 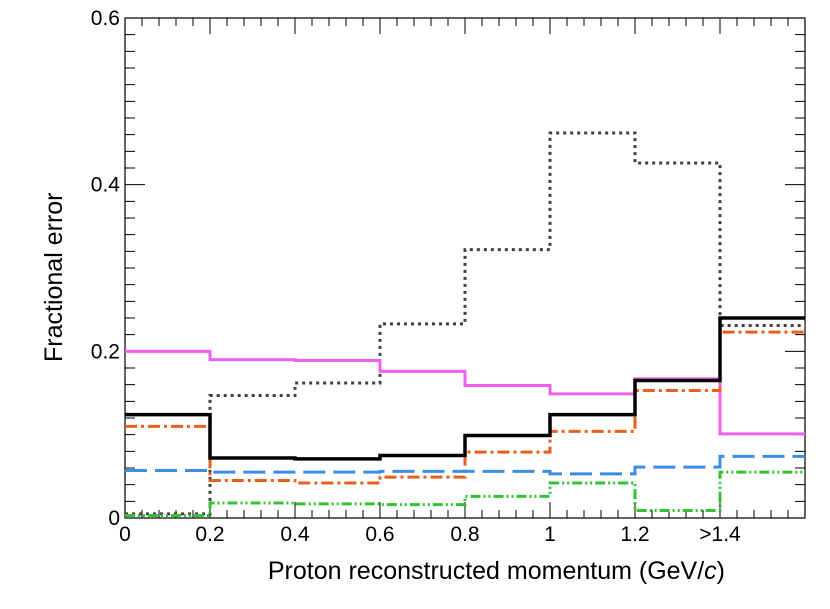 What do you see at coordinates (295, 534) in the screenshot?
I see `x-tick-label: 0.4` at bounding box center [295, 534].